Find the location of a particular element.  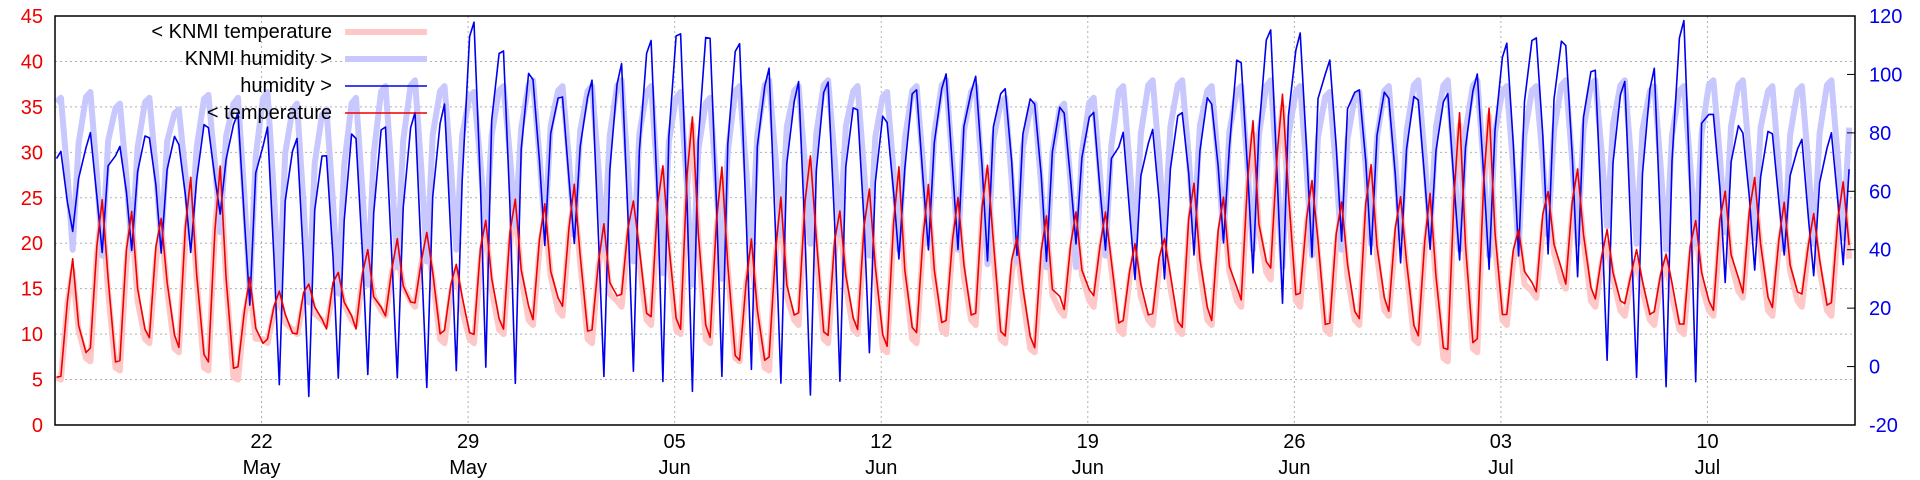

y-tick-label: 30 is located at coordinates (32, 153).